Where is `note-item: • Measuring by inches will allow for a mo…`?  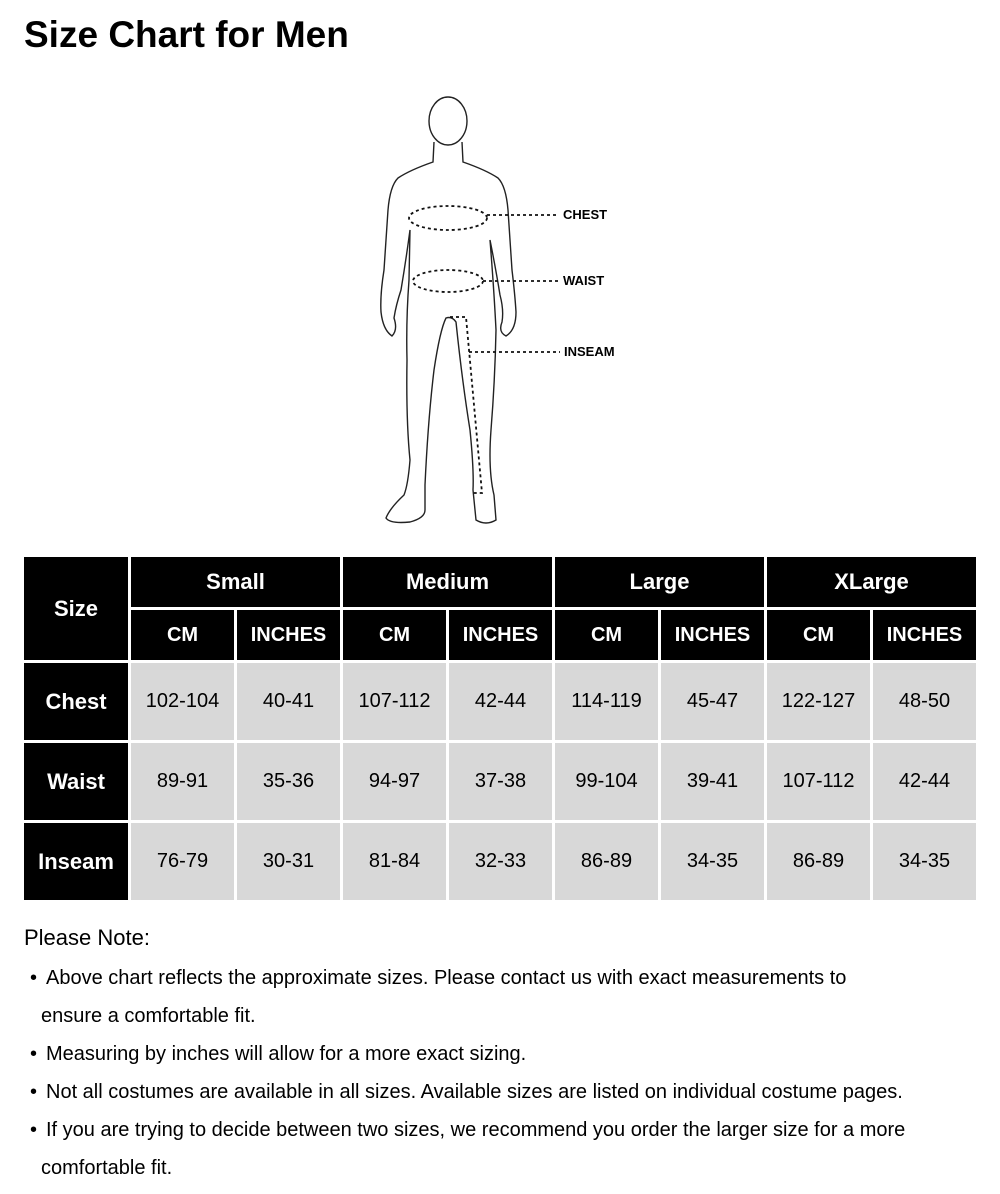 note-item: • Measuring by inches will allow for a mo… is located at coordinates (504, 1054).